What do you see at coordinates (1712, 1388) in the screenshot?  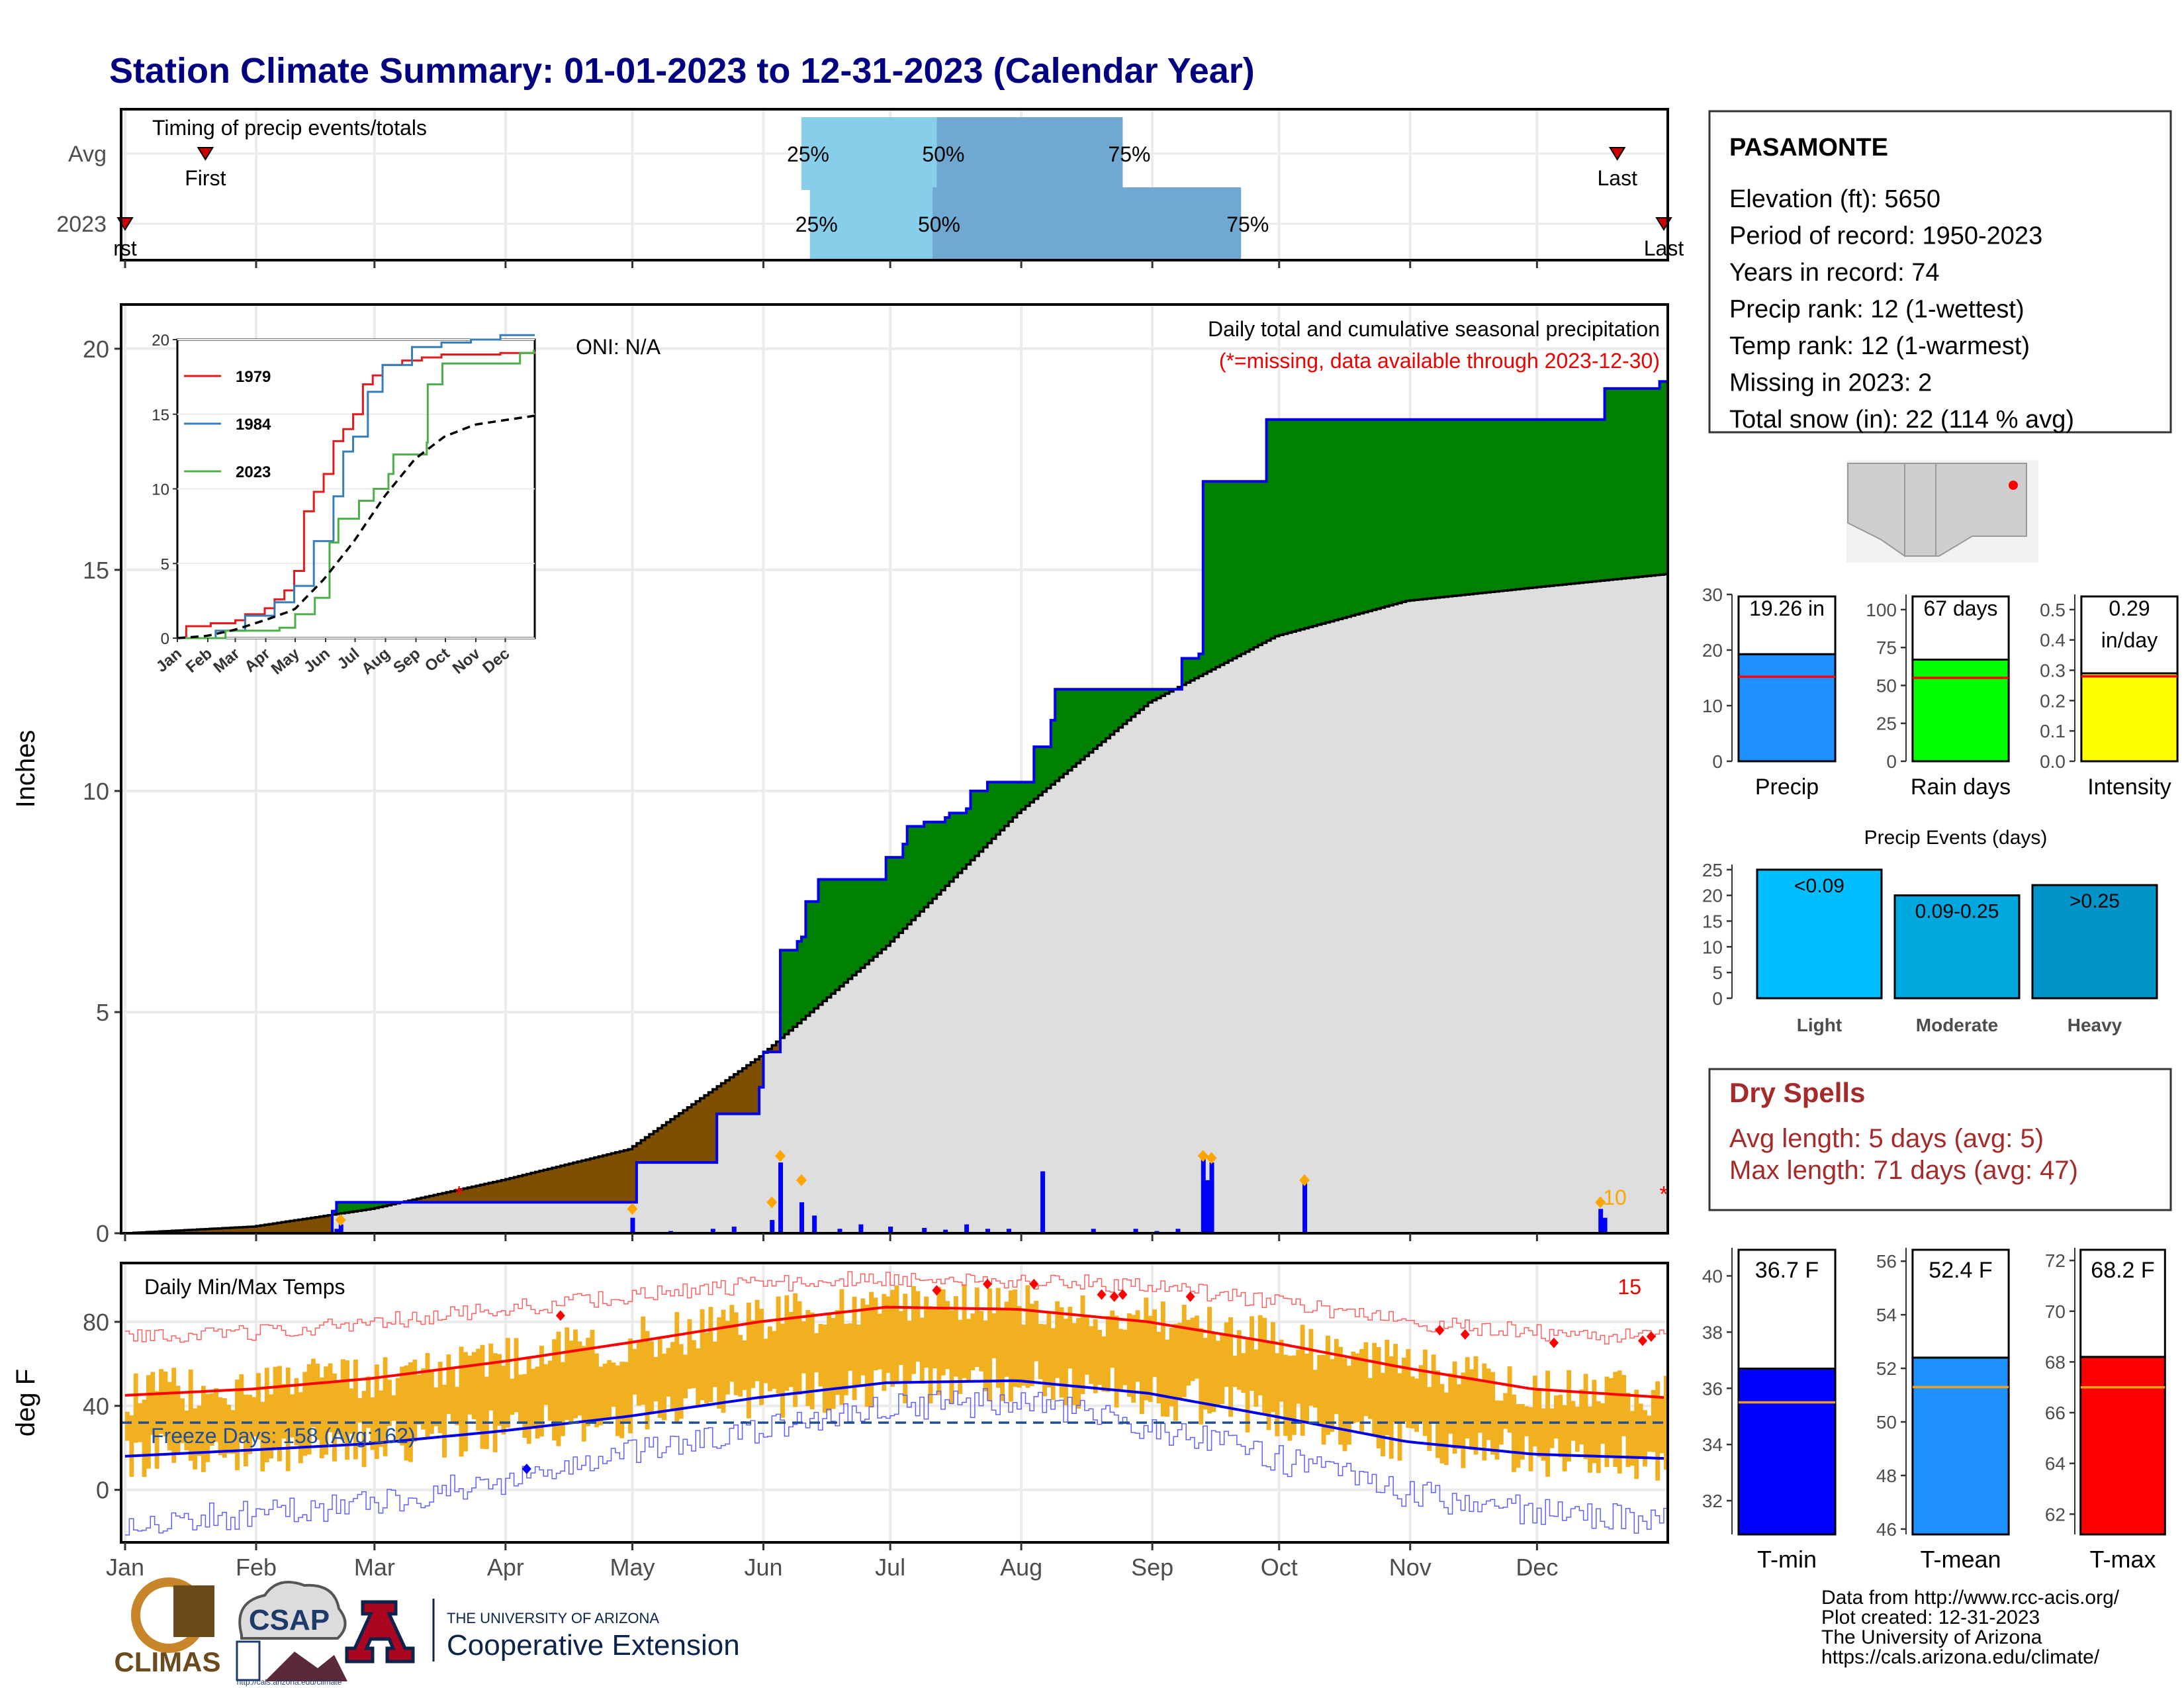 I see `temp-bar-ytick-label: 36` at bounding box center [1712, 1388].